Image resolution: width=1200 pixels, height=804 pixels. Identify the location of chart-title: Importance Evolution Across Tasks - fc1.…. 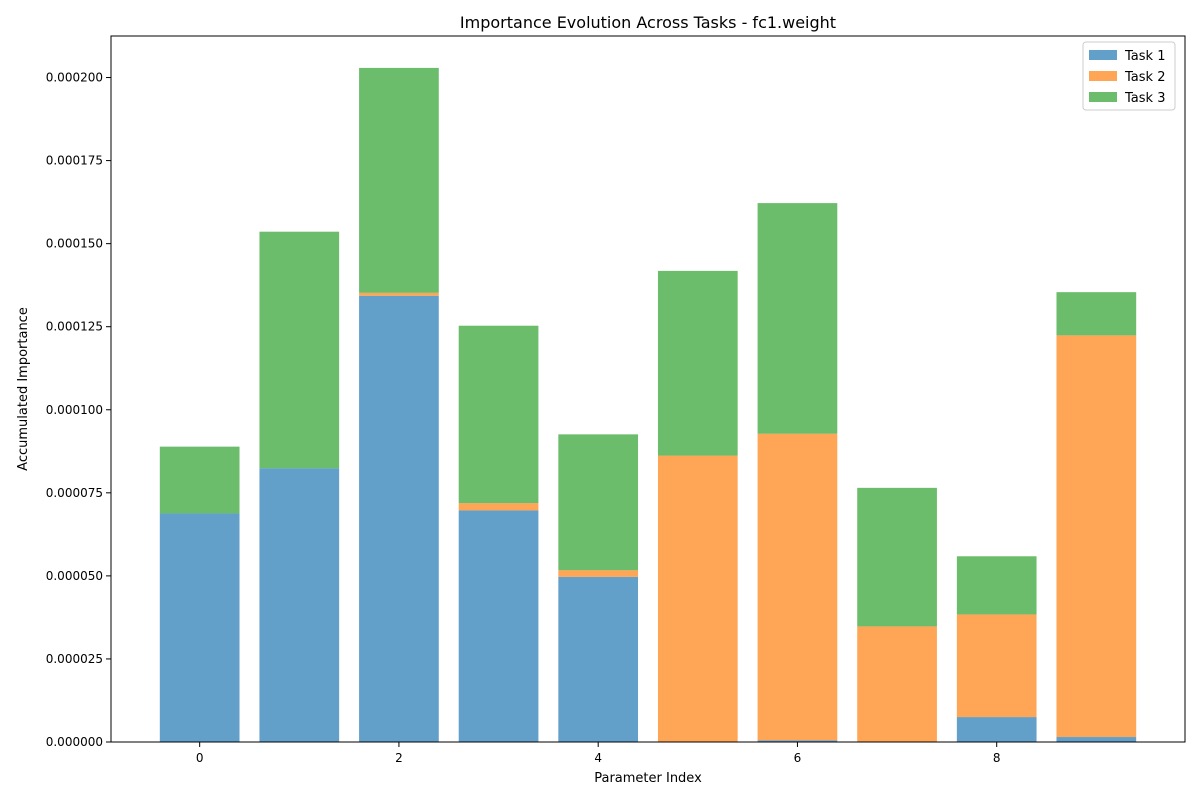
(648, 22).